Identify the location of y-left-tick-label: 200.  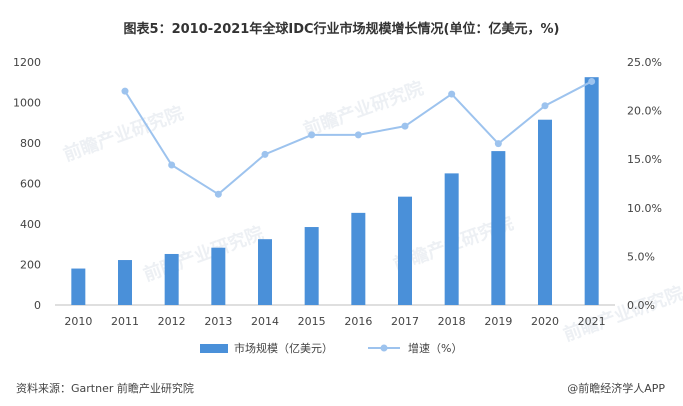
(30, 265).